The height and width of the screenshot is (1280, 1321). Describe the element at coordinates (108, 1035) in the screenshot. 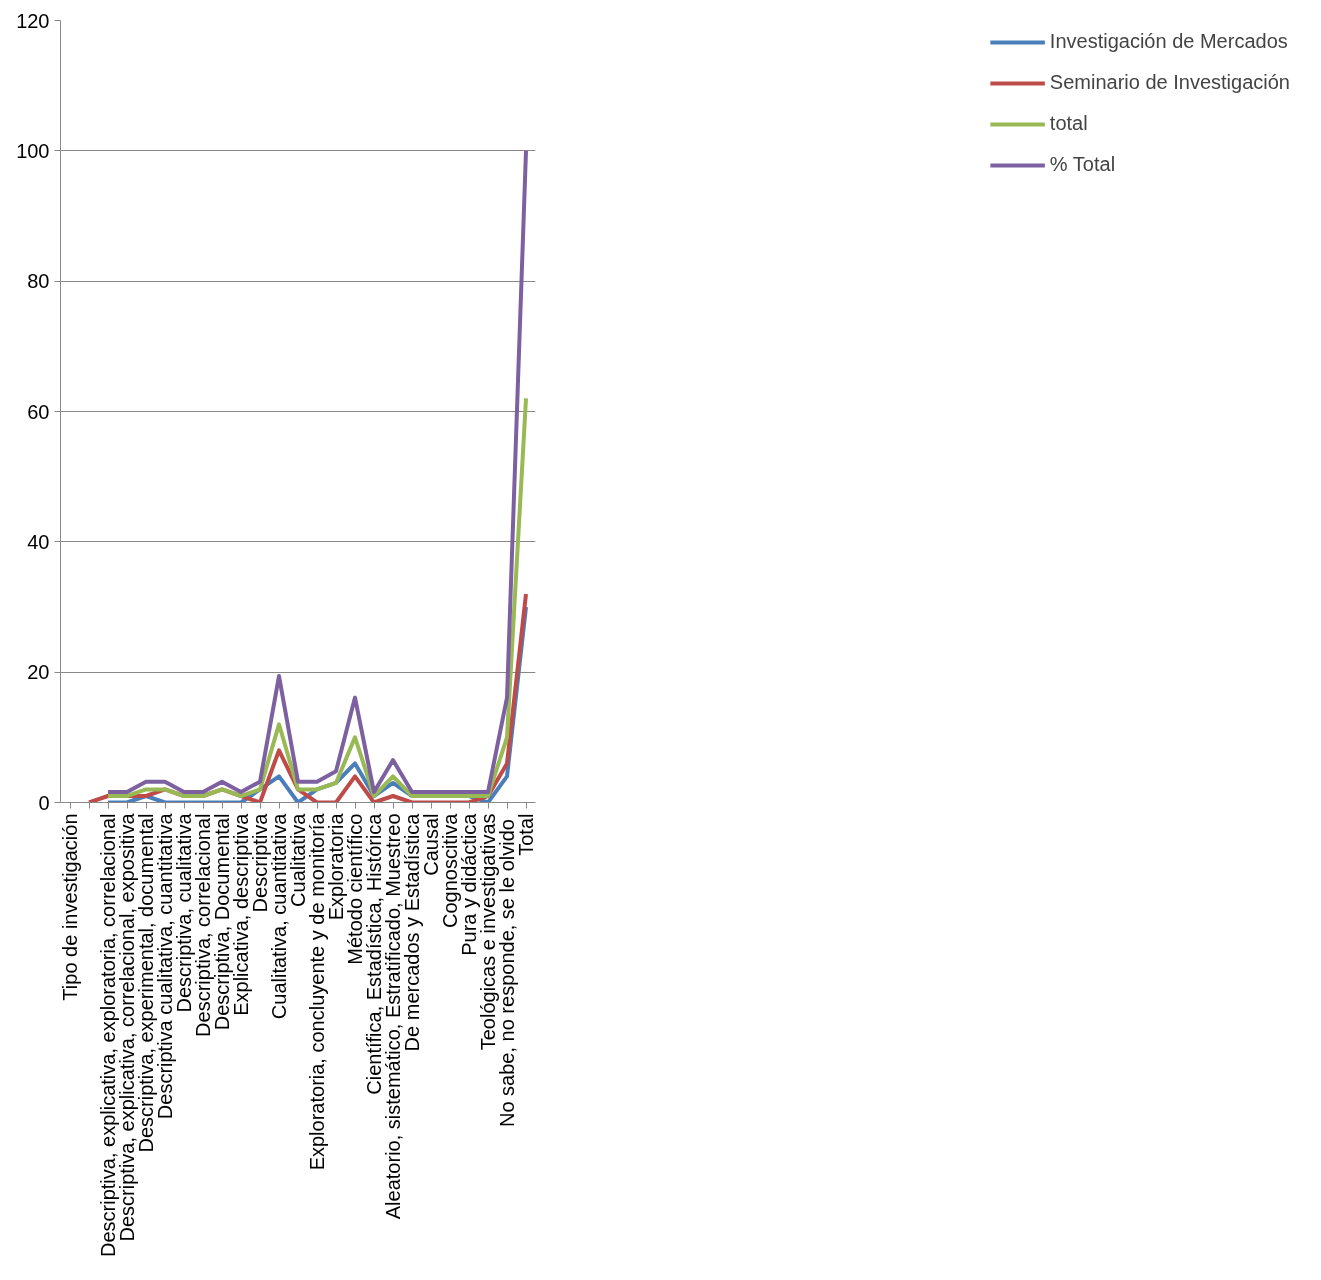

I see `x-tick-label: Descriptiva, explicativa, exploratoria, correlacional` at that location.